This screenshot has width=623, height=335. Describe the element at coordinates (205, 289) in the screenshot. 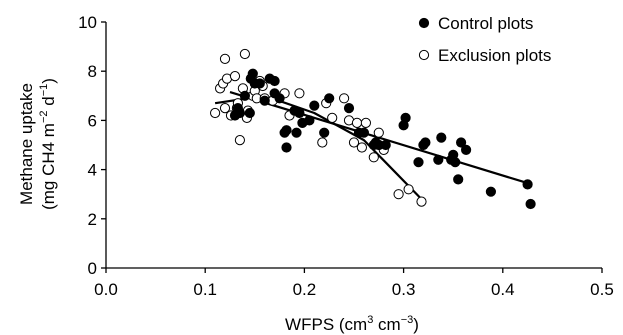

I see `x-tick-label: 0.1` at that location.